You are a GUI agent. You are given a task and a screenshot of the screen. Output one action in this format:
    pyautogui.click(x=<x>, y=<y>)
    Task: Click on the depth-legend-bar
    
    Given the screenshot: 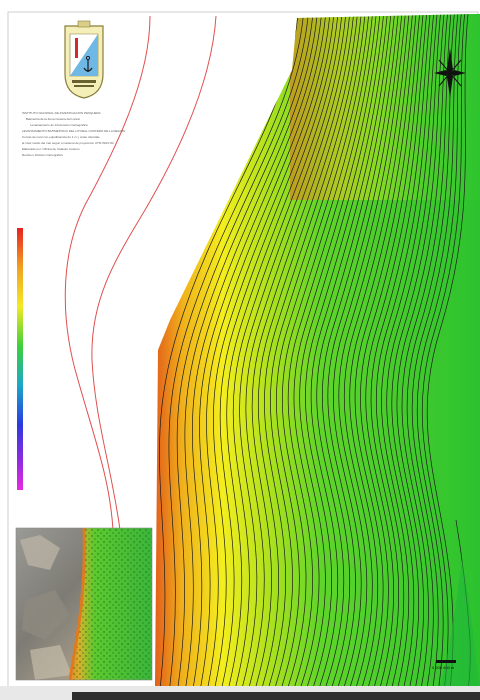 What is the action you would take?
    pyautogui.click(x=20, y=359)
    